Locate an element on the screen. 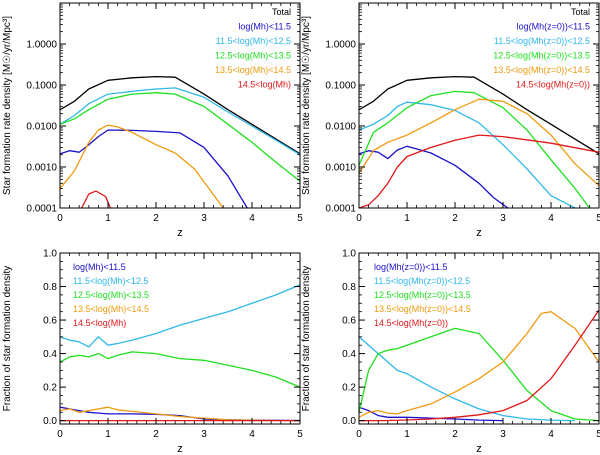  y-axis-label: Star formation rate density [M☉/yr/Mpc³] is located at coordinates (7, 105).